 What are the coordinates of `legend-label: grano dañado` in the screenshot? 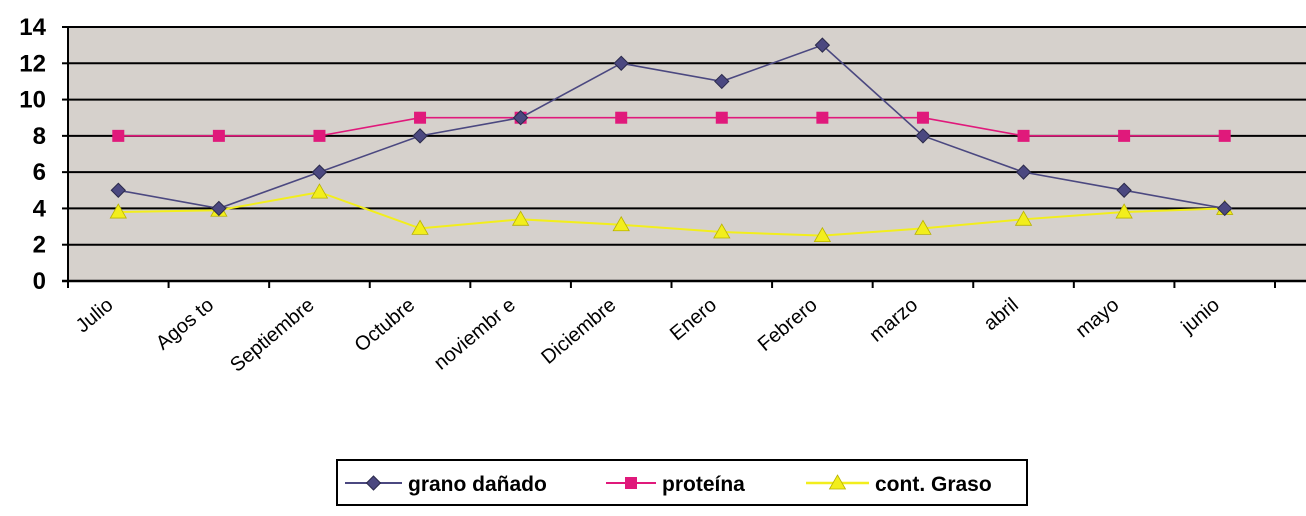 It's located at (477, 484).